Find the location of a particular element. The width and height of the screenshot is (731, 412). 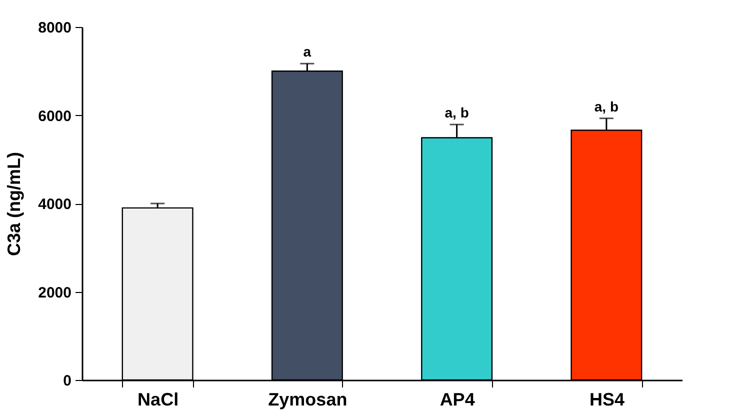

y-tick-label: 4000 is located at coordinates (55, 204).